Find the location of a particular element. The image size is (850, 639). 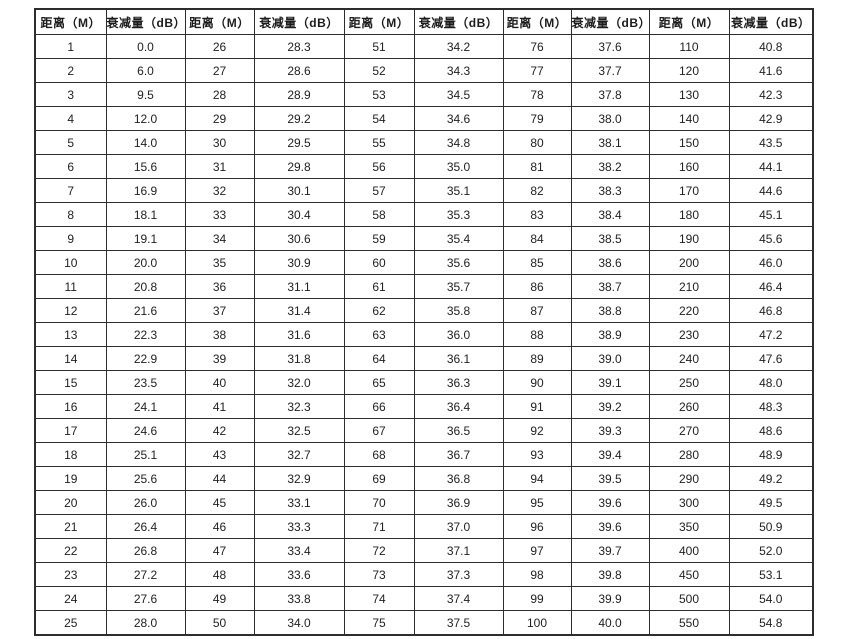

distance-cell: 90 is located at coordinates (537, 382).